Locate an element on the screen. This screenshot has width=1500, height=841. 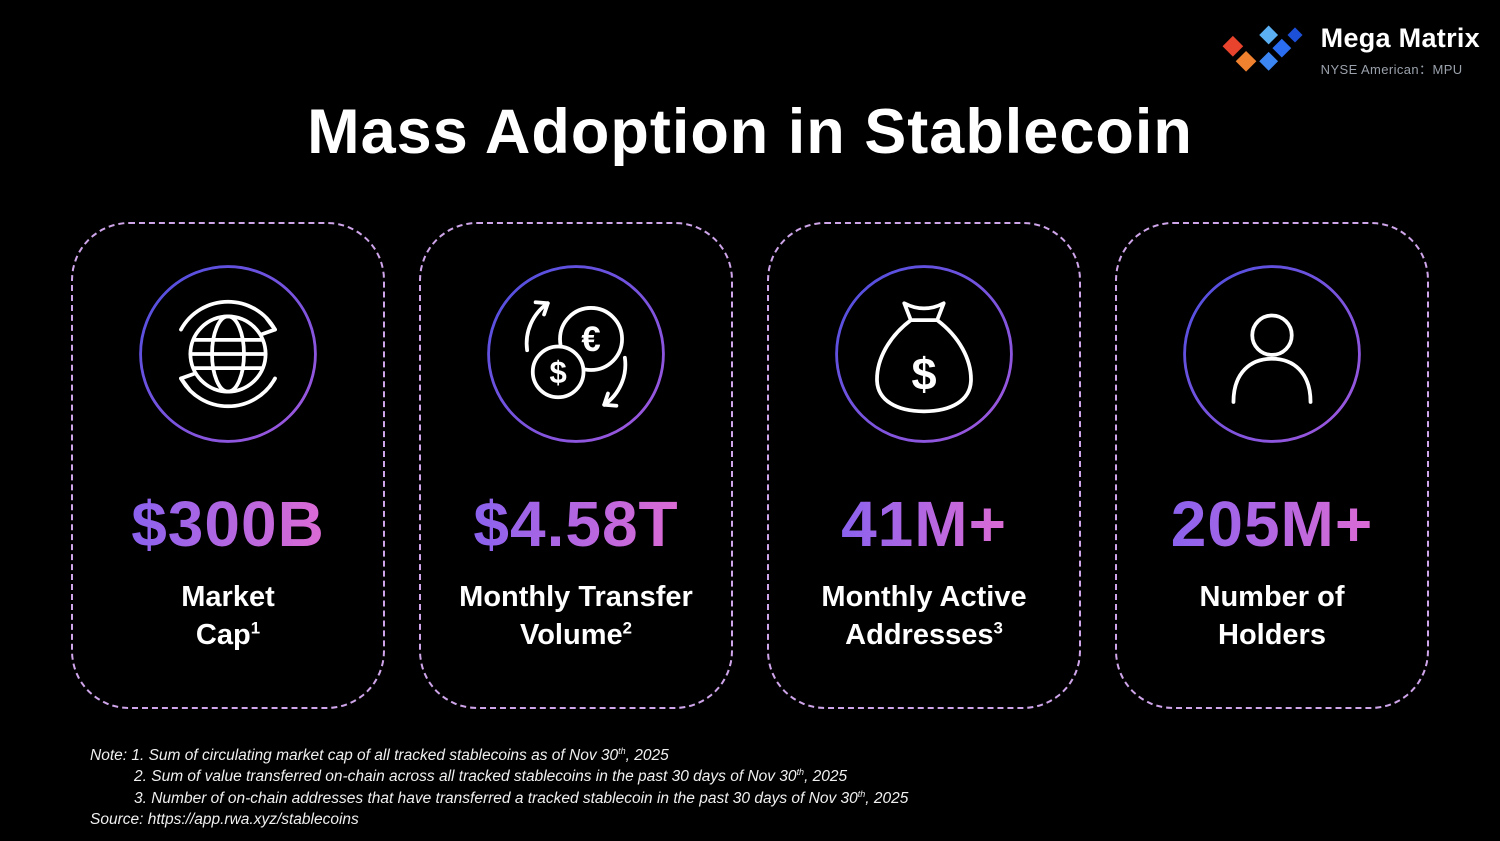
stat-label: Monthly Active Addresses3 is located at coordinates (923, 616).